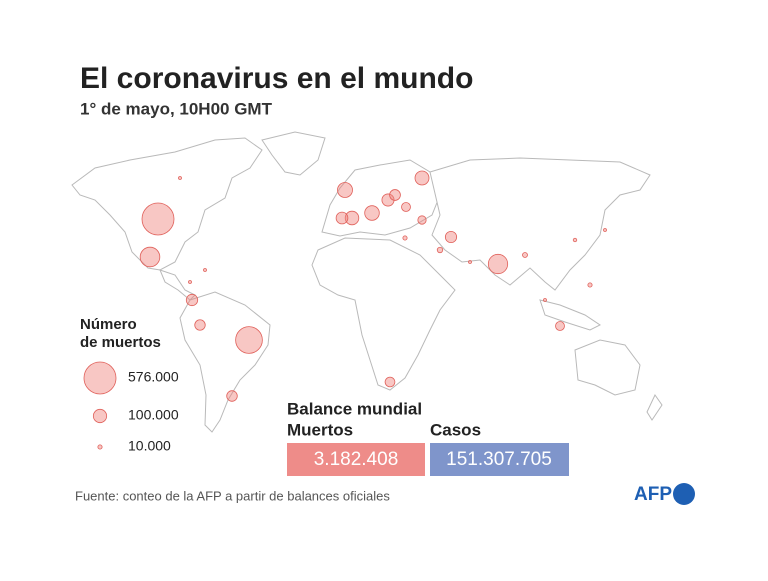 Image resolution: width=768 pixels, height=581 pixels. What do you see at coordinates (654, 407) in the screenshot?
I see `new-zealand` at bounding box center [654, 407].